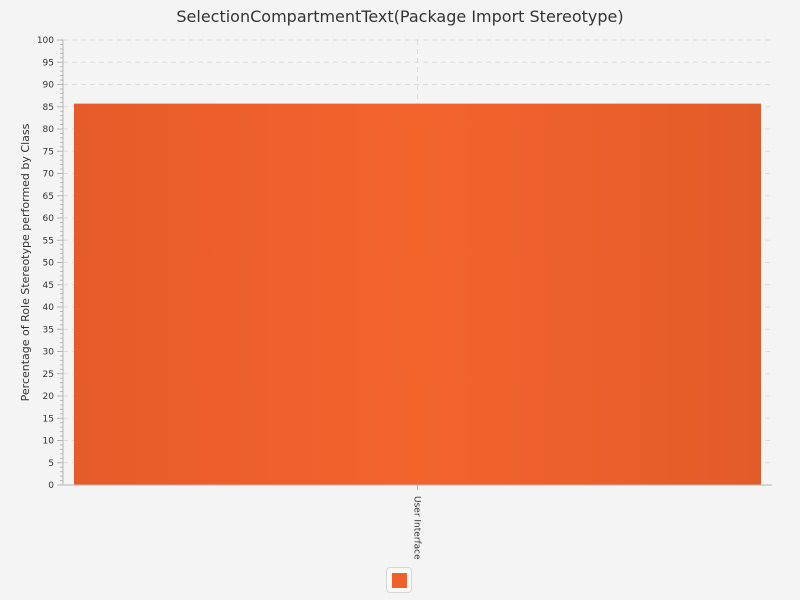 This screenshot has height=600, width=800. I want to click on legend-swatch, so click(399, 580).